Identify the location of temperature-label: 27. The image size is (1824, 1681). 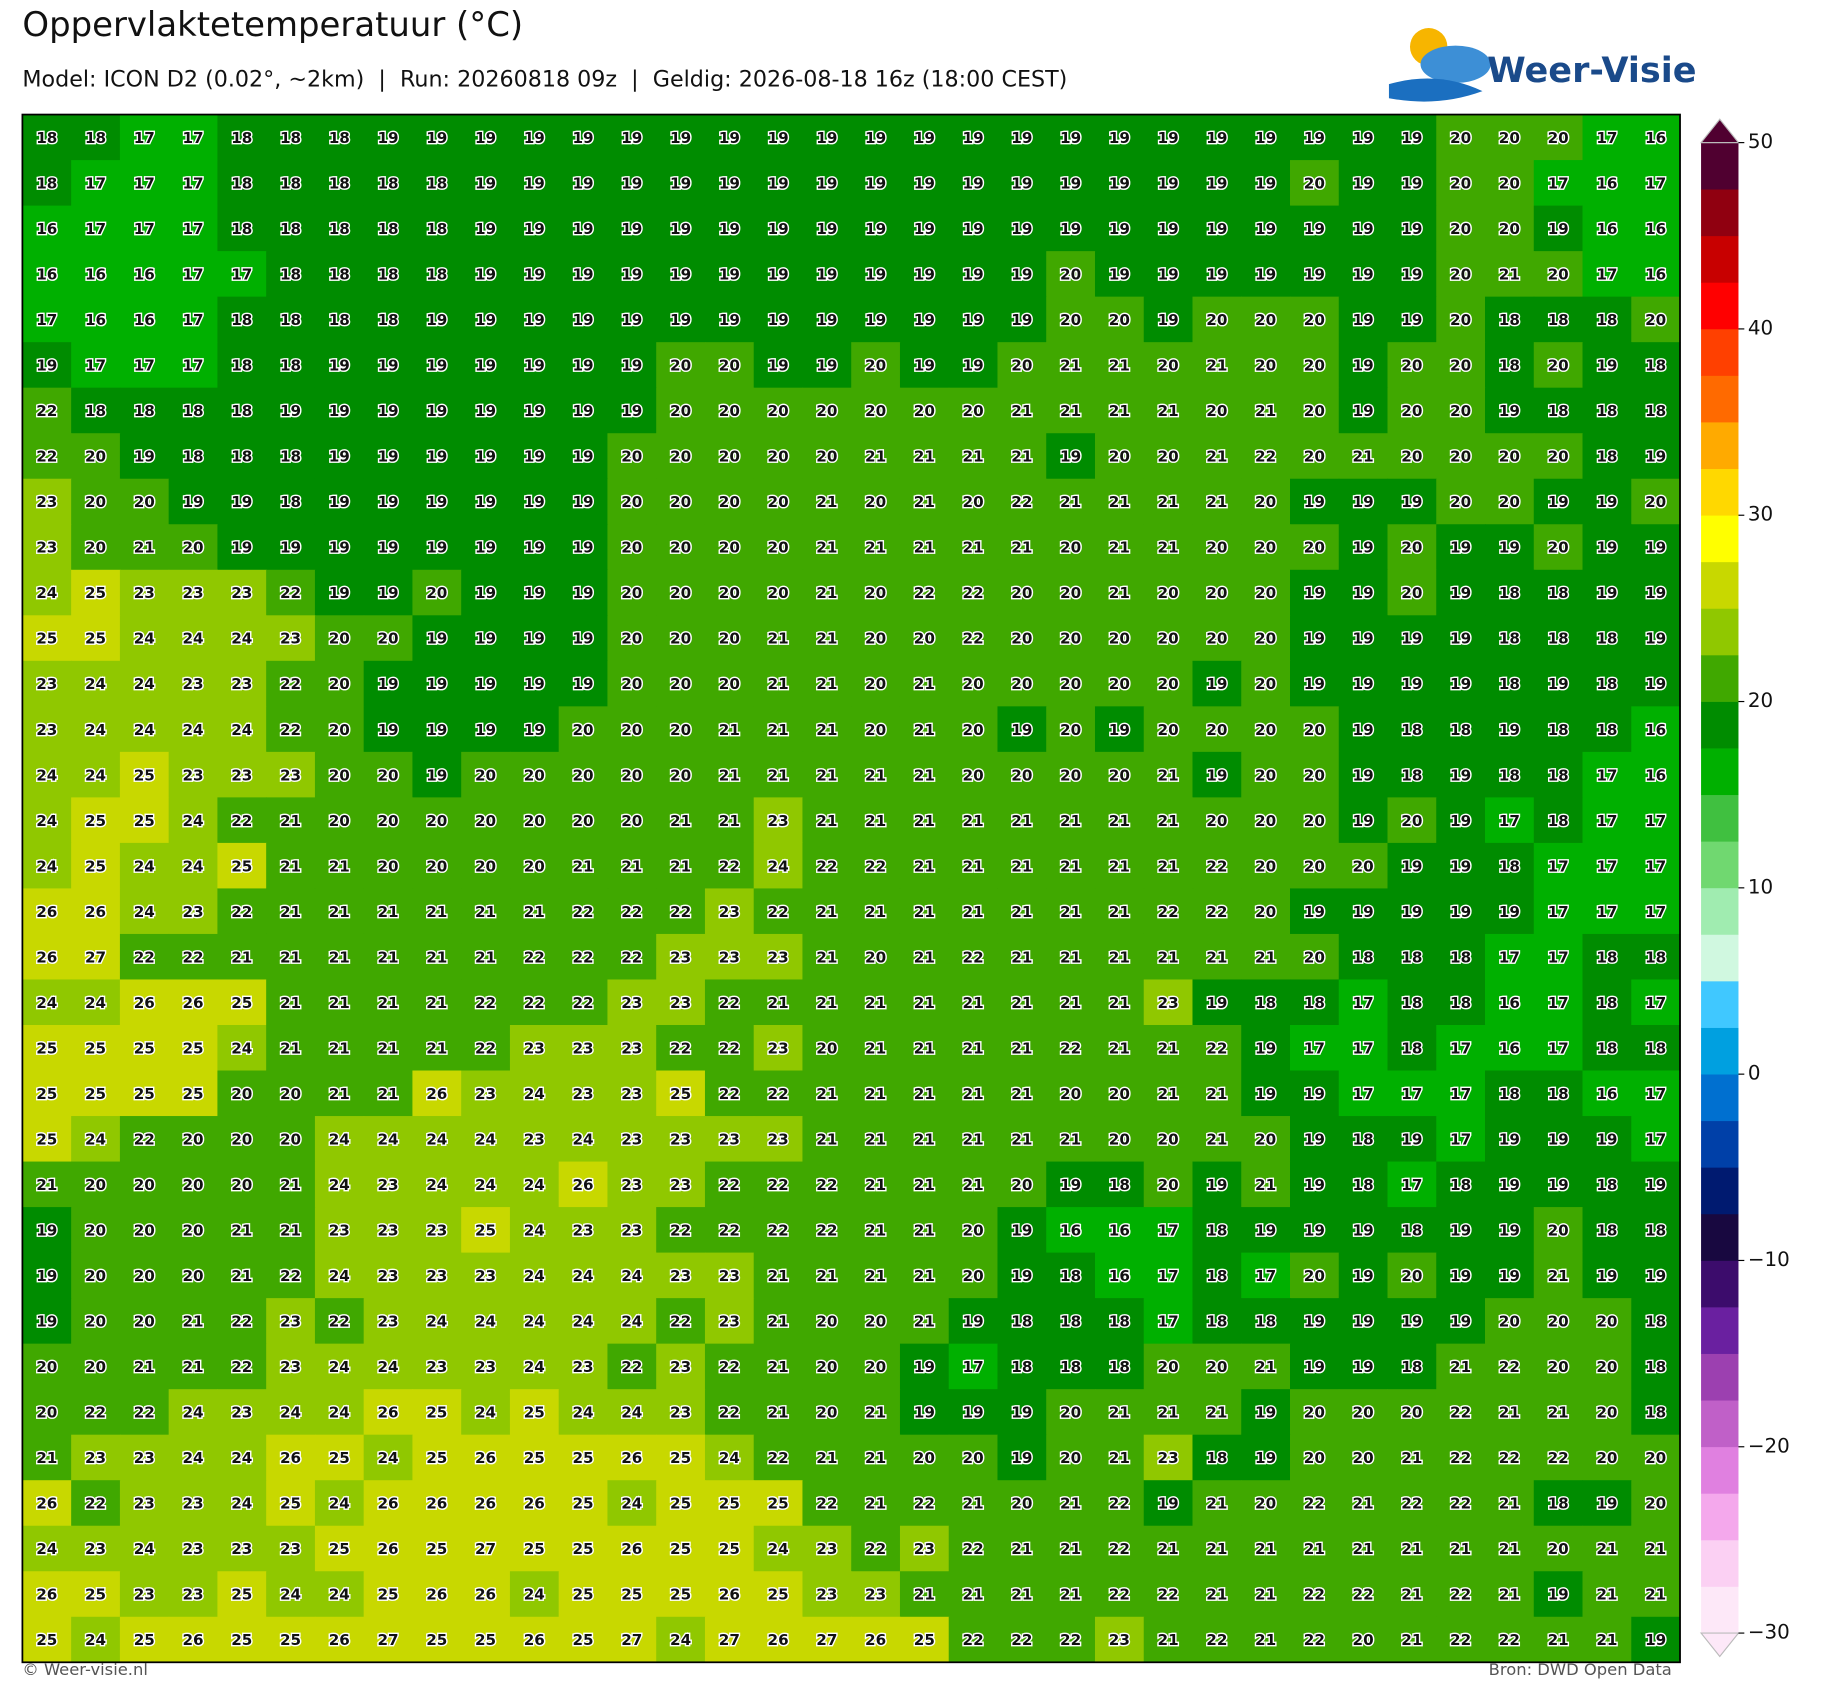
(729, 1640).